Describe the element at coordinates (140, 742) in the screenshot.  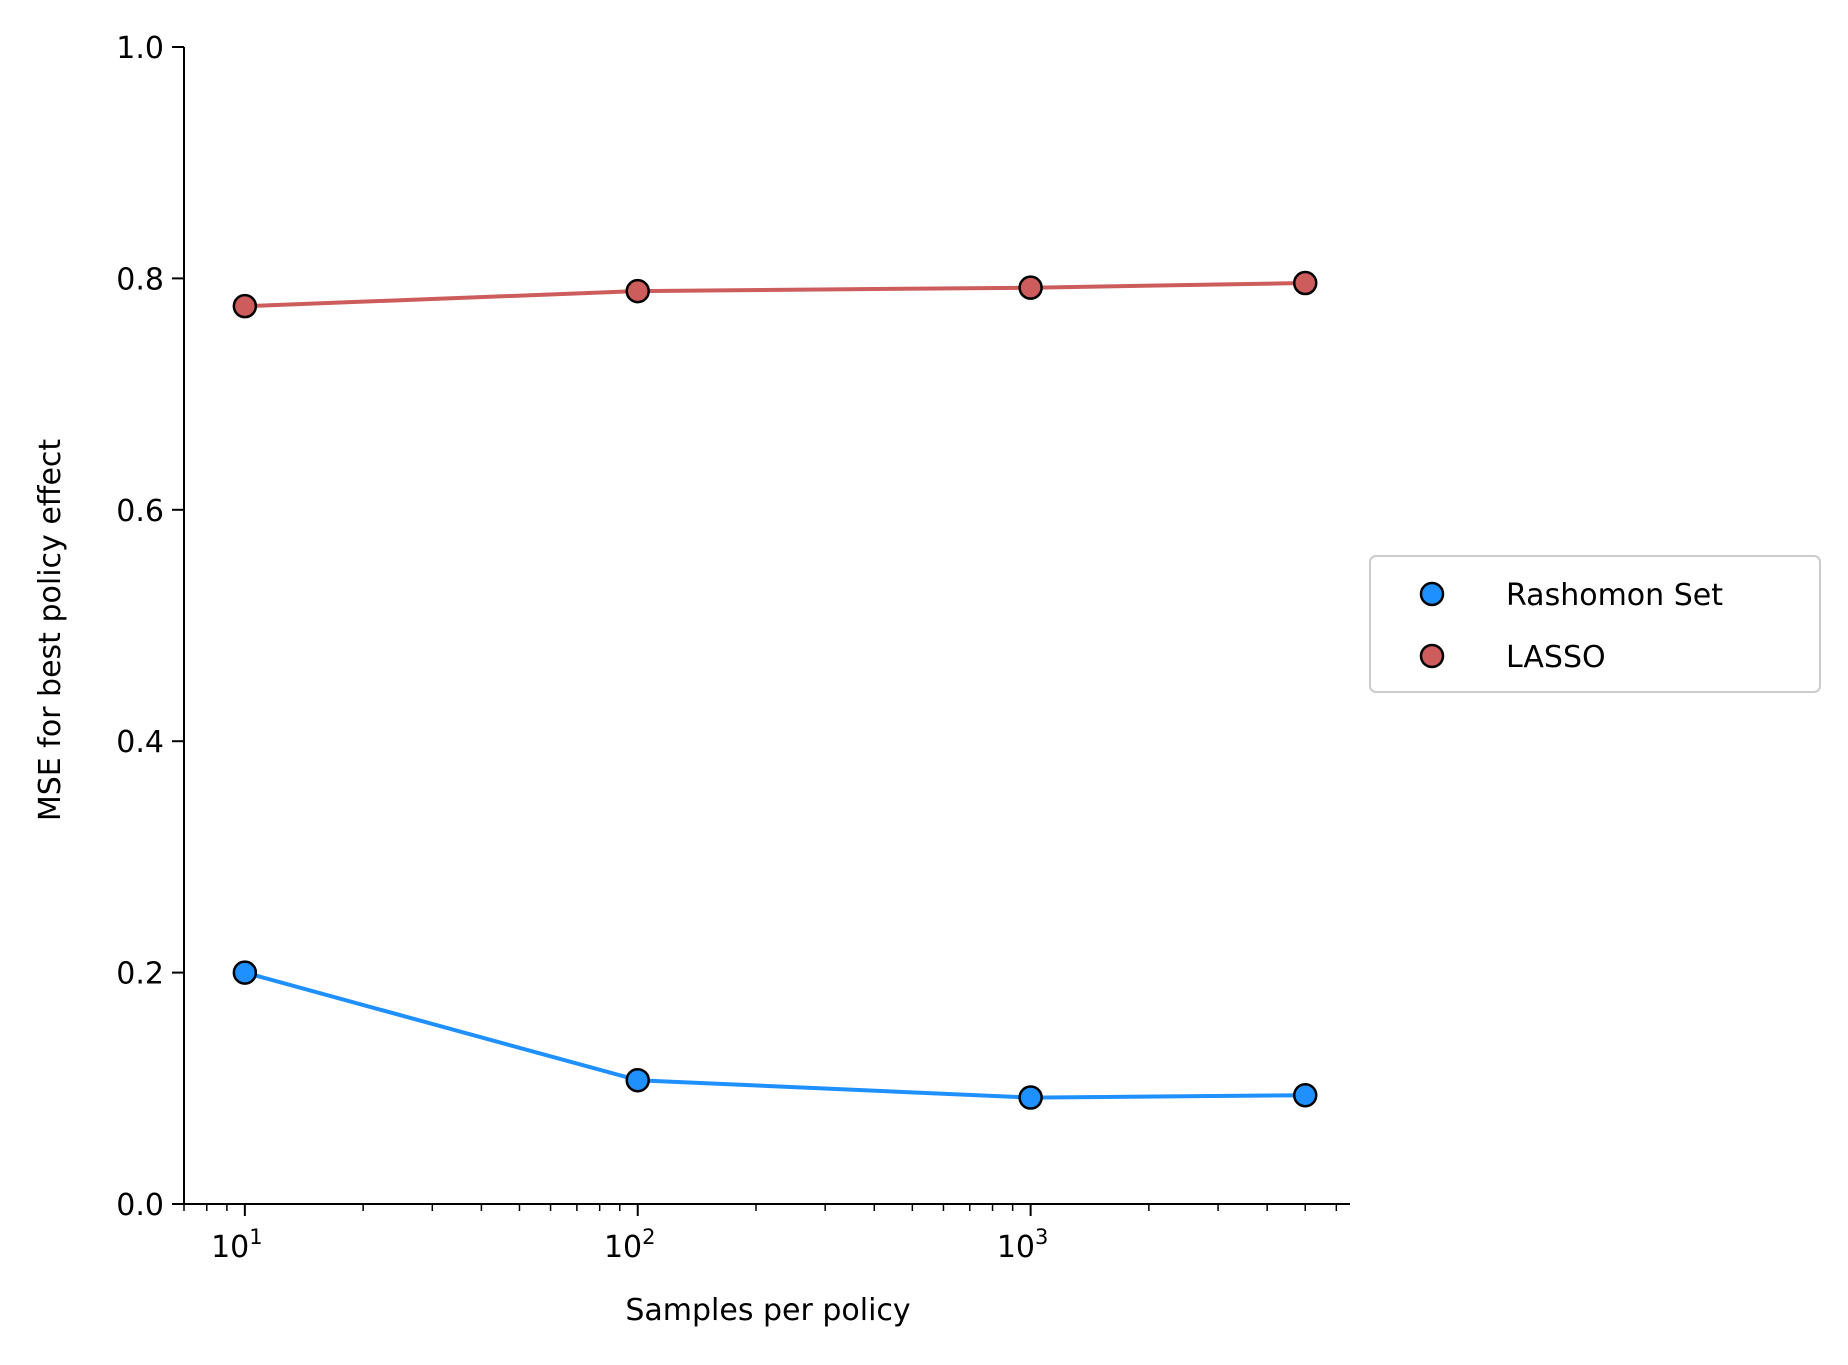
I see `y-tick-label: 0.4` at that location.